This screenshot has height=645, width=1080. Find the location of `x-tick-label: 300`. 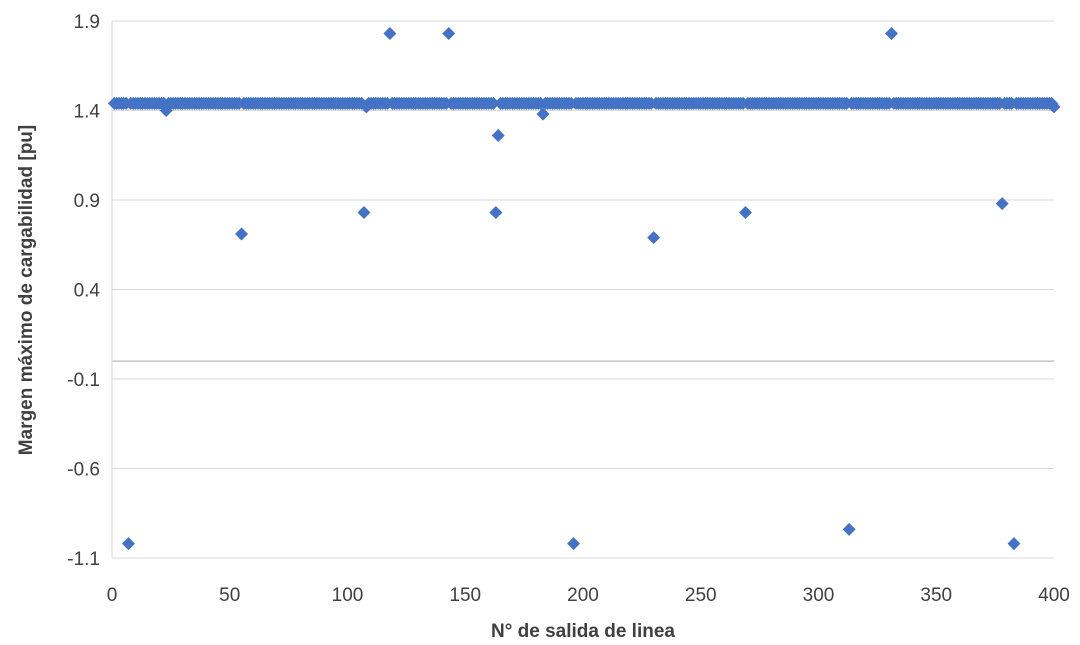

x-tick-label: 300 is located at coordinates (819, 595).